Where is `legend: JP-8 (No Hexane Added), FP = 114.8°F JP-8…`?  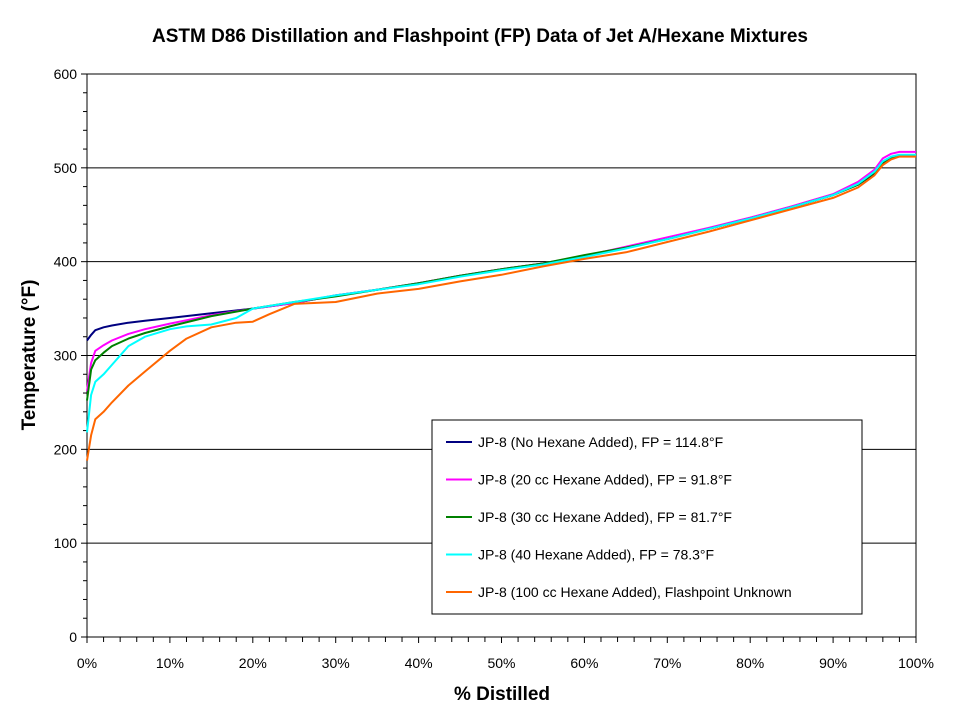
legend: JP-8 (No Hexane Added), FP = 114.8°F JP-8… is located at coordinates (647, 517).